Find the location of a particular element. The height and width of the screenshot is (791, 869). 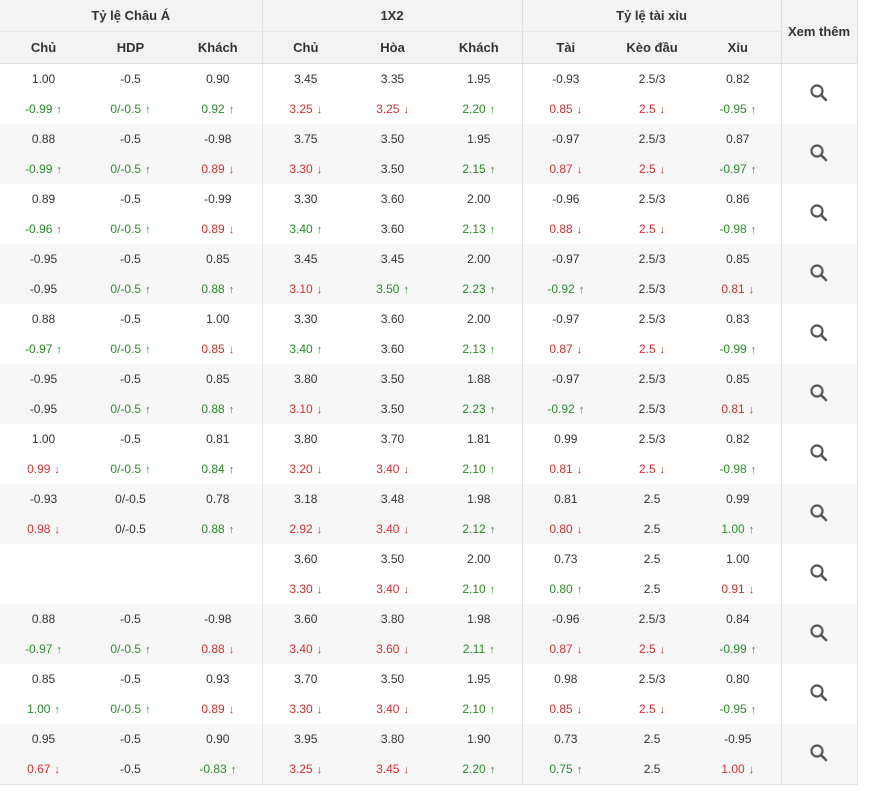

cell-ou-under: 0.82 -0.98 ↑ is located at coordinates (738, 454).